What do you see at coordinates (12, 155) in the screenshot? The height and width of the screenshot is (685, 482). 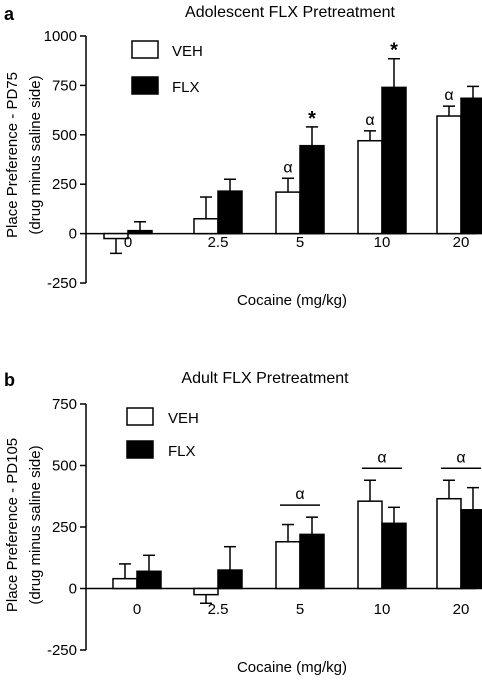 I see `panel-a-y-title-1: Place Preference - PD75` at bounding box center [12, 155].